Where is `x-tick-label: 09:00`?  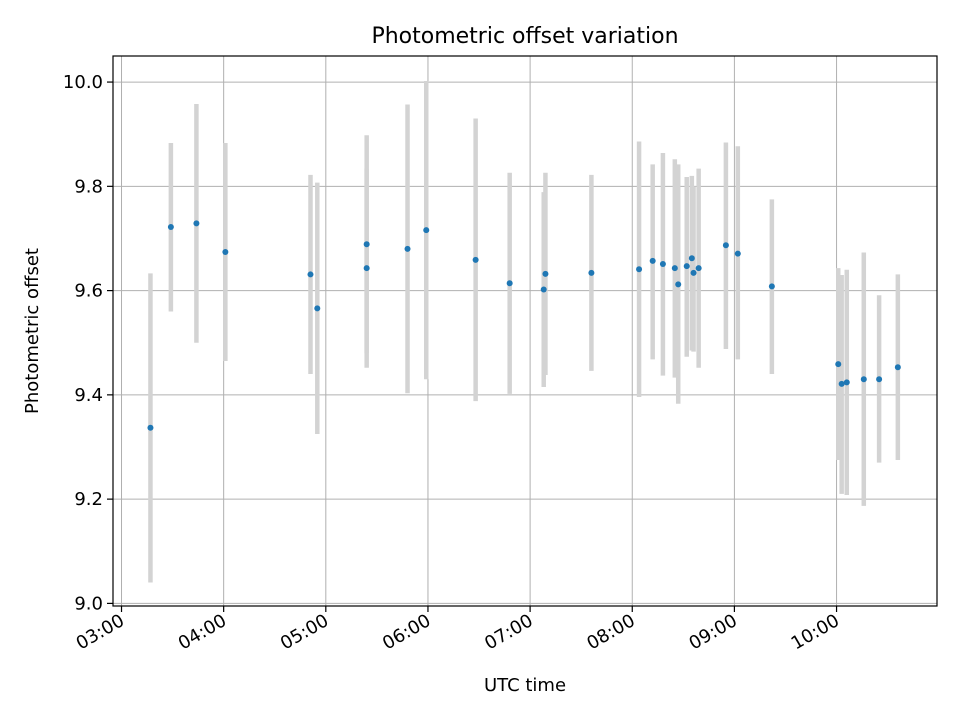 x-tick-label: 09:00 is located at coordinates (712, 632).